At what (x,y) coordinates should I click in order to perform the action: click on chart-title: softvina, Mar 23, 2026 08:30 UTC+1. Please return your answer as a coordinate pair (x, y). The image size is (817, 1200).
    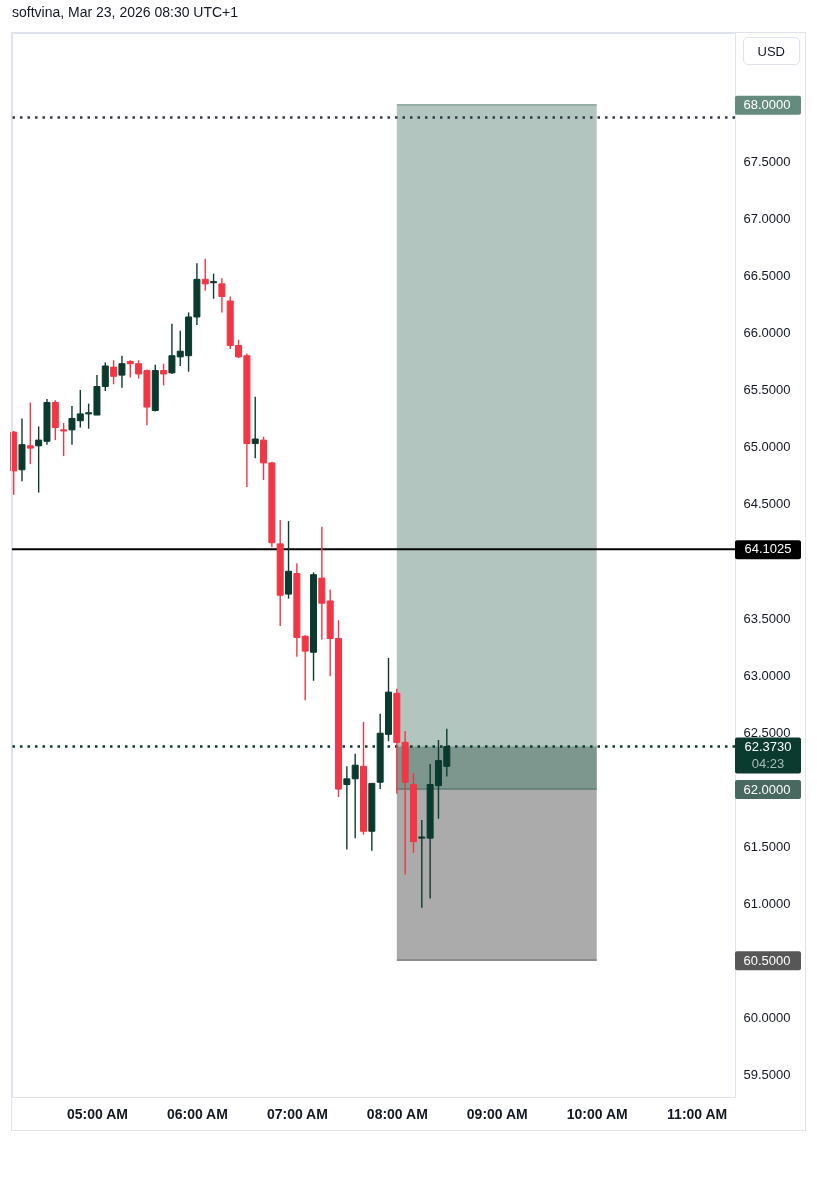
    Looking at the image, I should click on (125, 12).